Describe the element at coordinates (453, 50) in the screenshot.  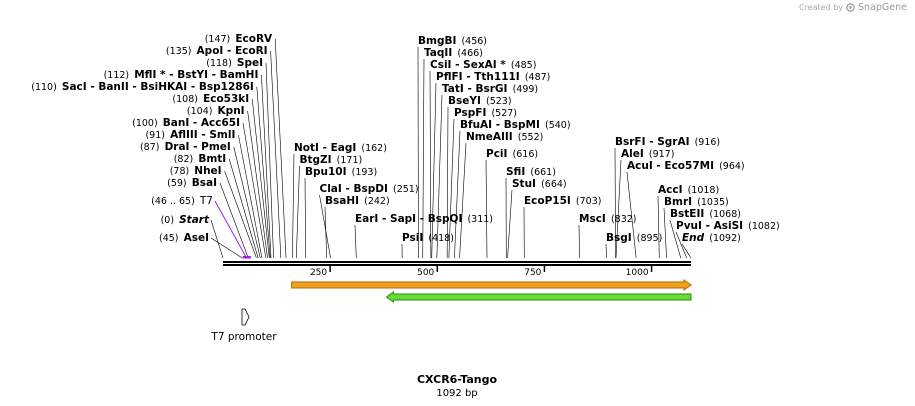
I see `site-label: TaqII (466)` at that location.